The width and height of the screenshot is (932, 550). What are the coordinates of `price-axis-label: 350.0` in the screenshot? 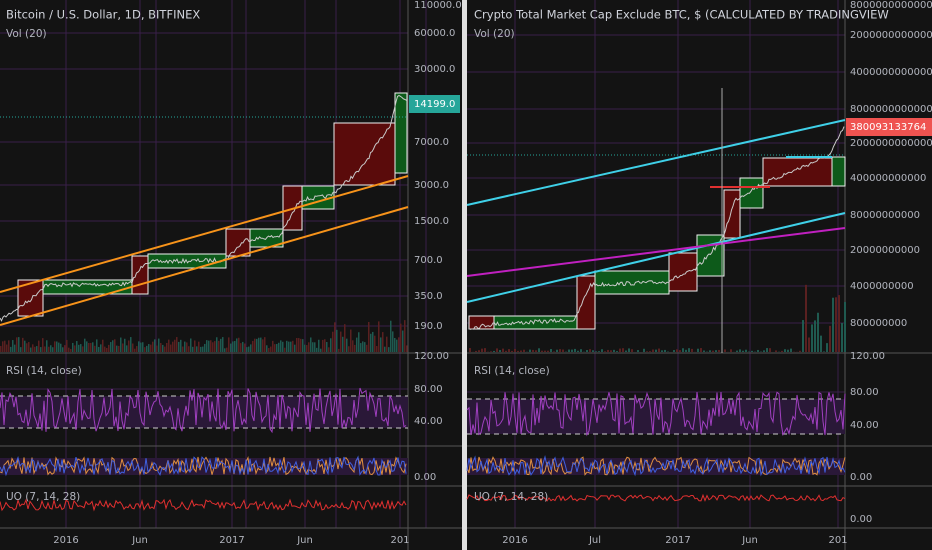 It's located at (428, 296).